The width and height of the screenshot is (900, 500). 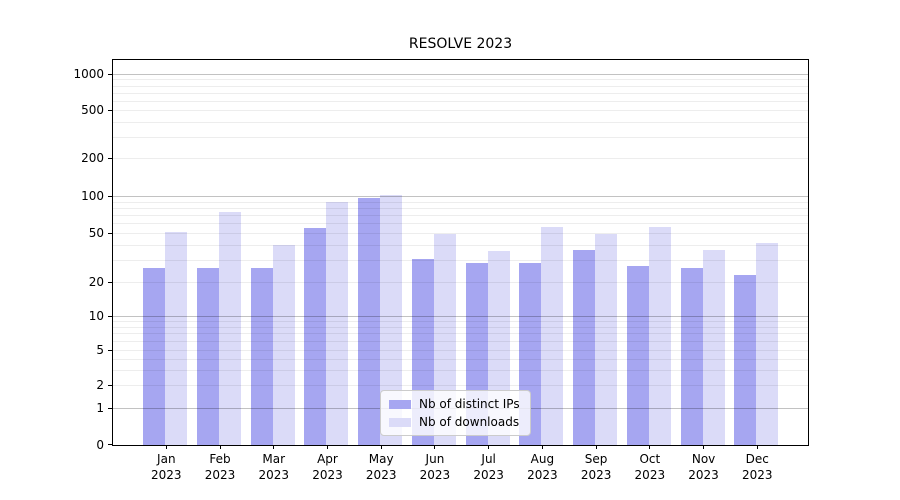 I want to click on y-tick-label-20: 20, so click(x=96, y=282).